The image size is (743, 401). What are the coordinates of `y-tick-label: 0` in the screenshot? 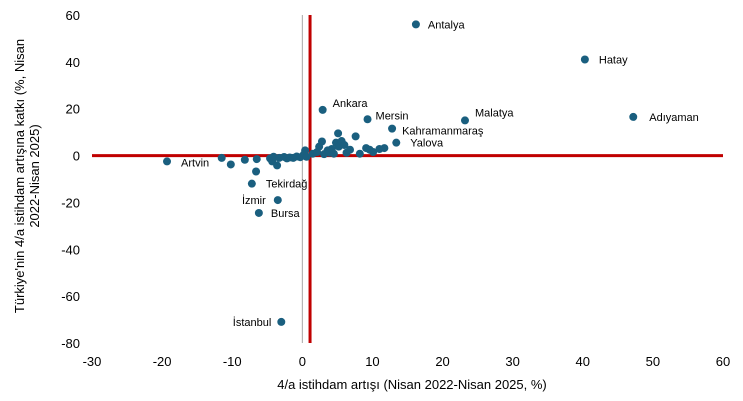 It's located at (76, 156).